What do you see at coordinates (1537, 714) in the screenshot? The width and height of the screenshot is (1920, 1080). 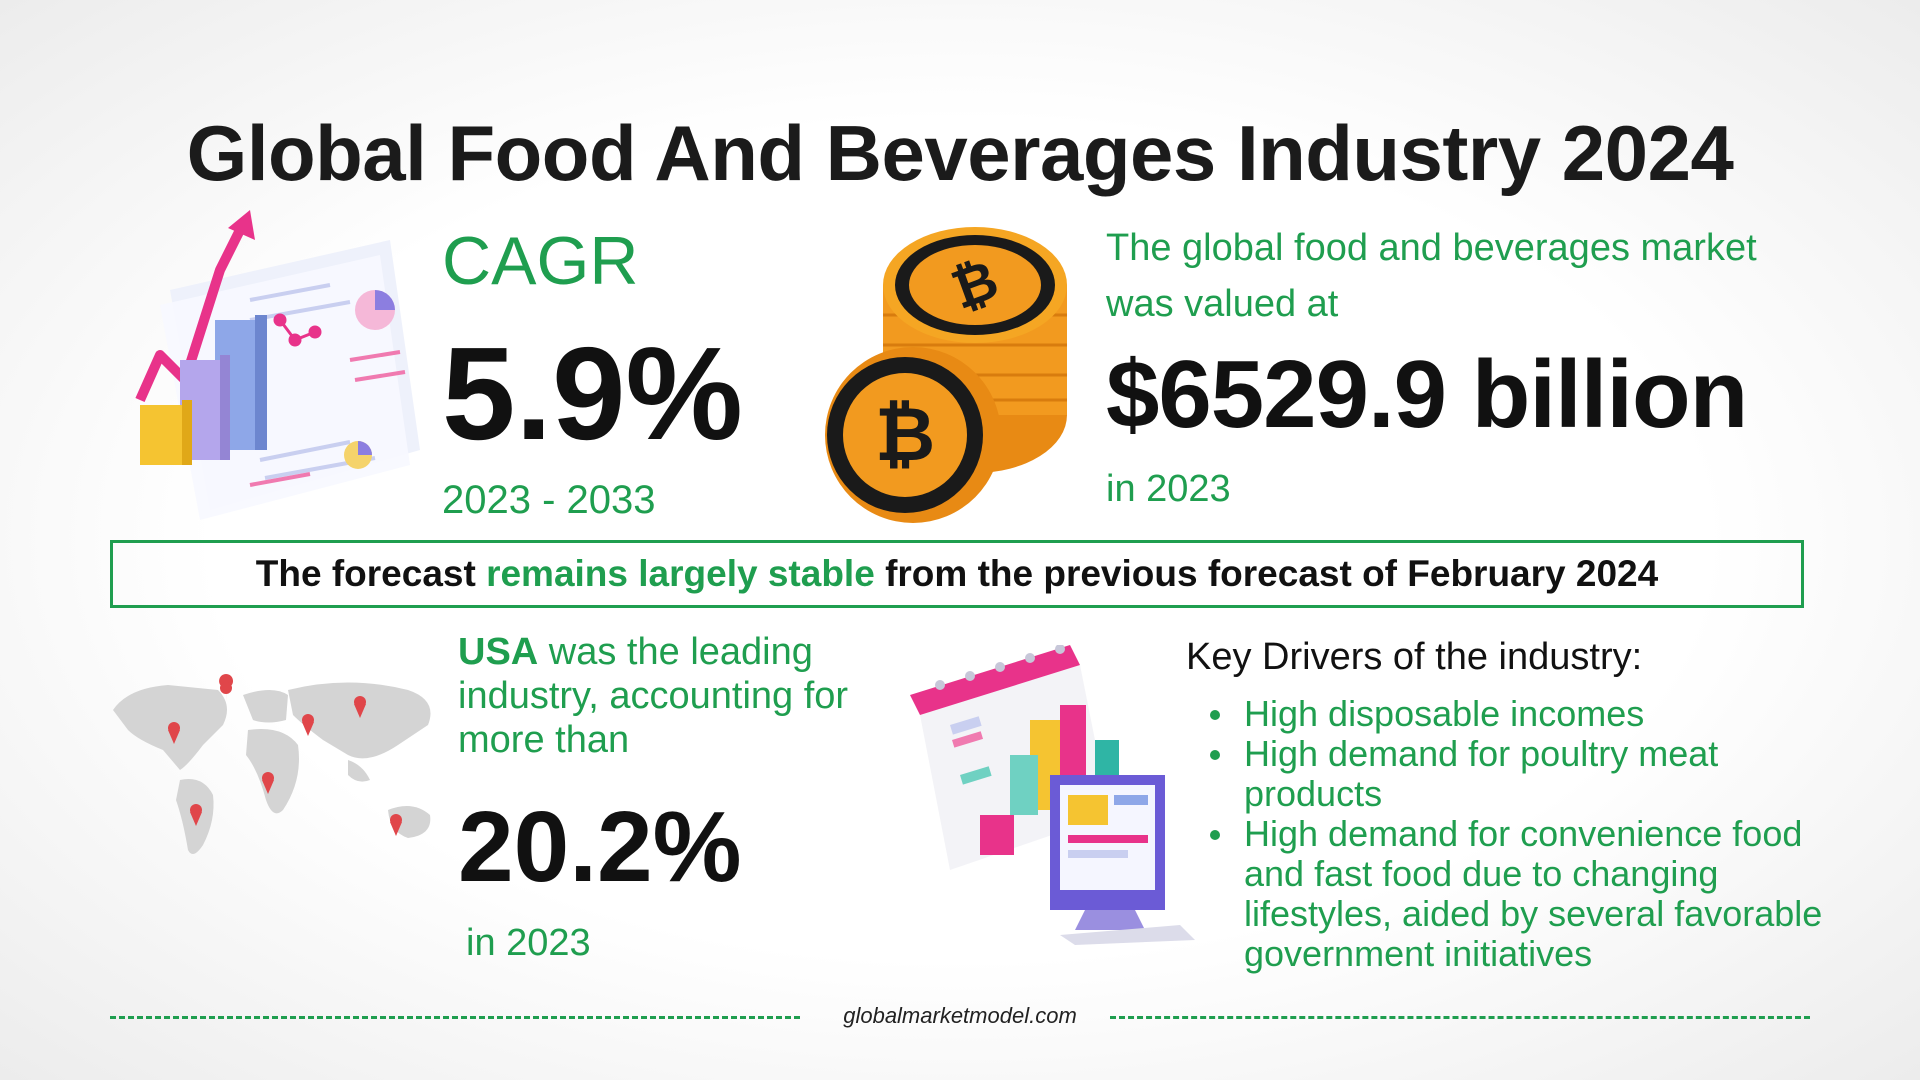 I see `driver-item: High disposable incomes` at bounding box center [1537, 714].